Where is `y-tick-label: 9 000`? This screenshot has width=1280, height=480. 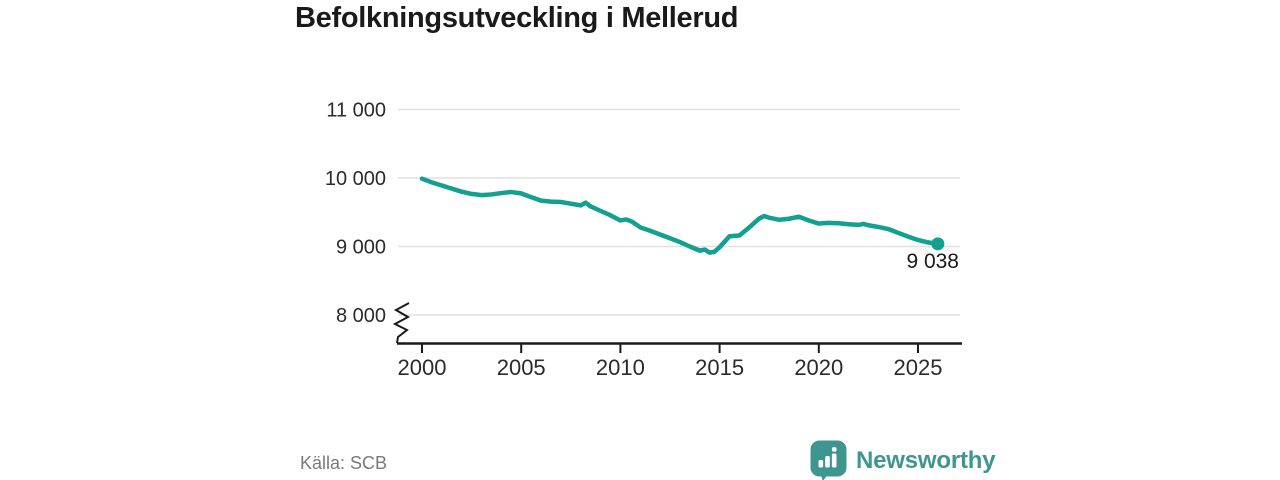 y-tick-label: 9 000 is located at coordinates (361, 248).